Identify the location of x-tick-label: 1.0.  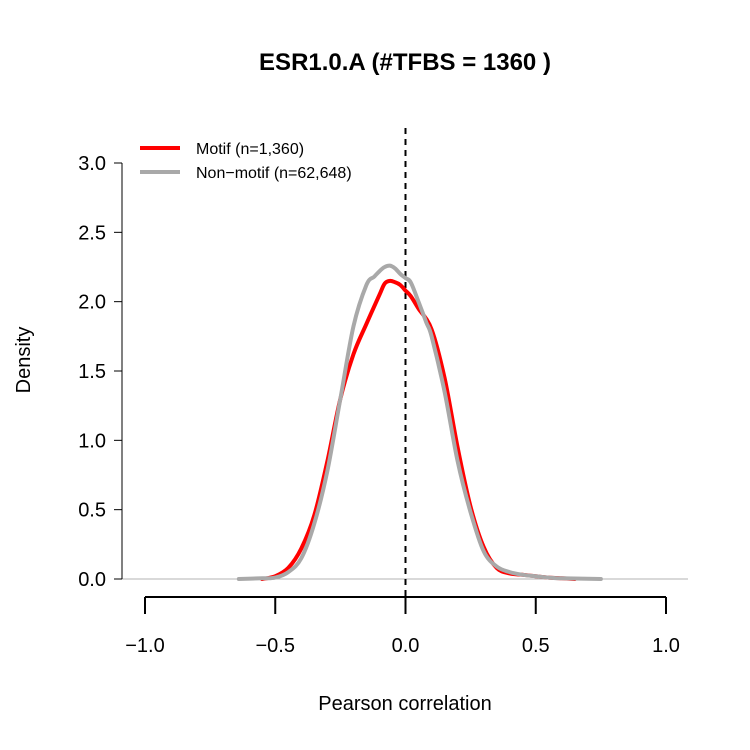
(666, 646).